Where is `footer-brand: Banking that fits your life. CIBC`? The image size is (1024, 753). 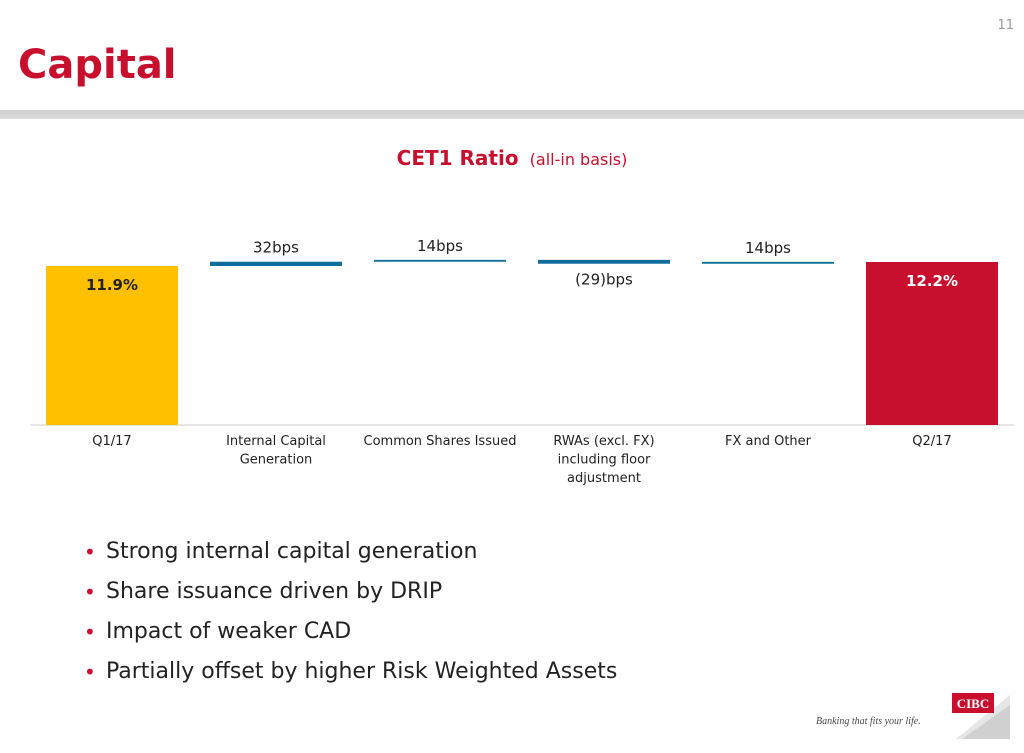 footer-brand: Banking that fits your life. CIBC is located at coordinates (910, 714).